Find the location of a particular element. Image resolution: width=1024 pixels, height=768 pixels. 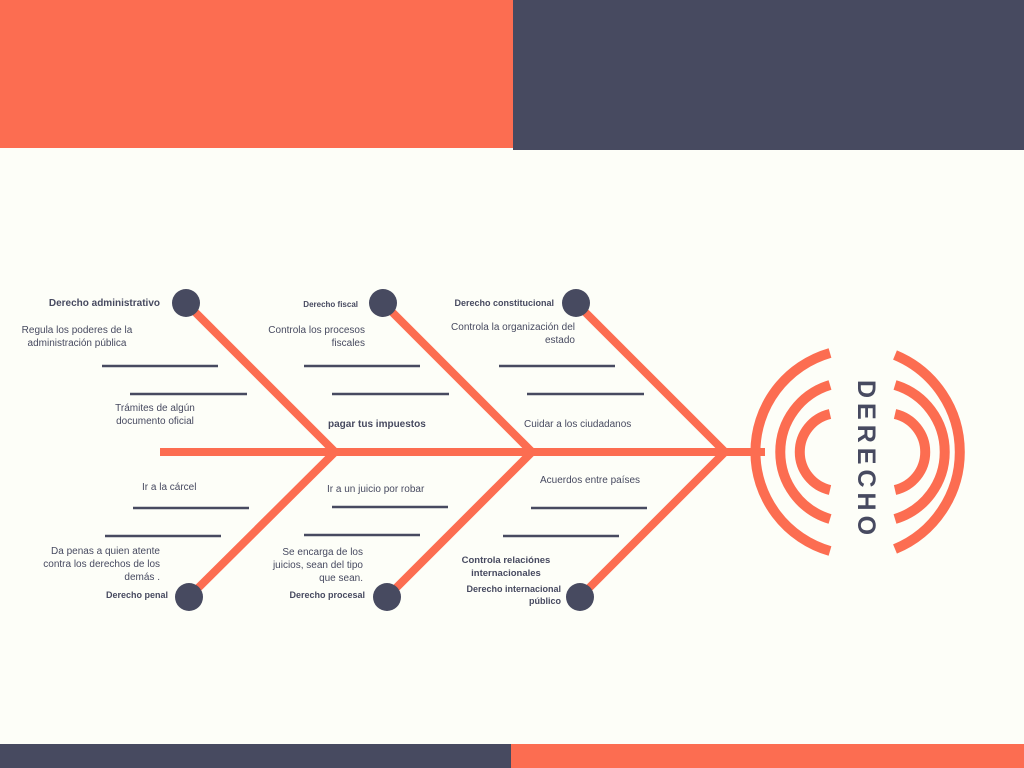

branch-note: pagar tus impuestos is located at coordinates (377, 424).